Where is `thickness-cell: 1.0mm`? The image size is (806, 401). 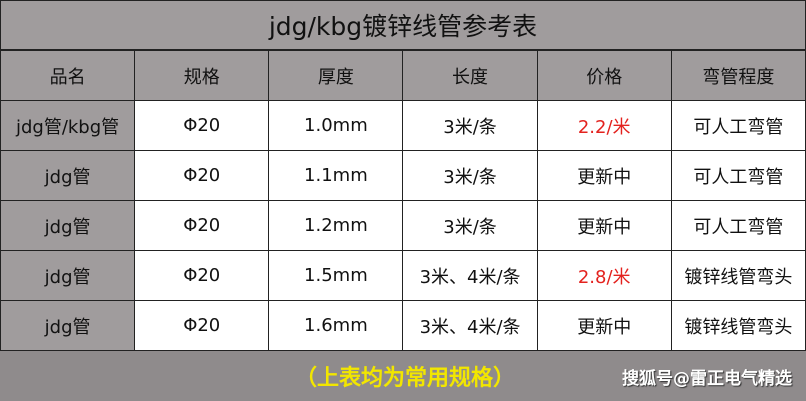 thickness-cell: 1.0mm is located at coordinates (336, 125).